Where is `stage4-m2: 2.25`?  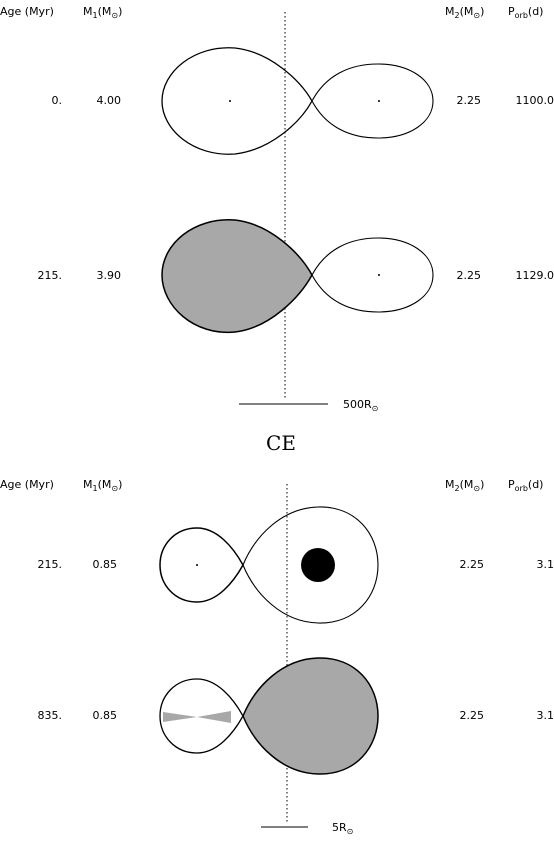
stage4-m2: 2.25 is located at coordinates (472, 715).